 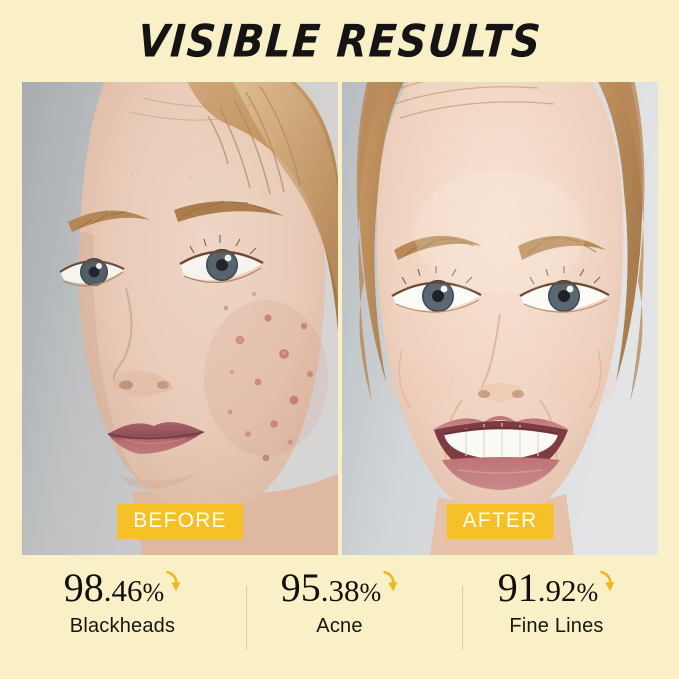 I want to click on before-badge: BEFORE, so click(x=180, y=521).